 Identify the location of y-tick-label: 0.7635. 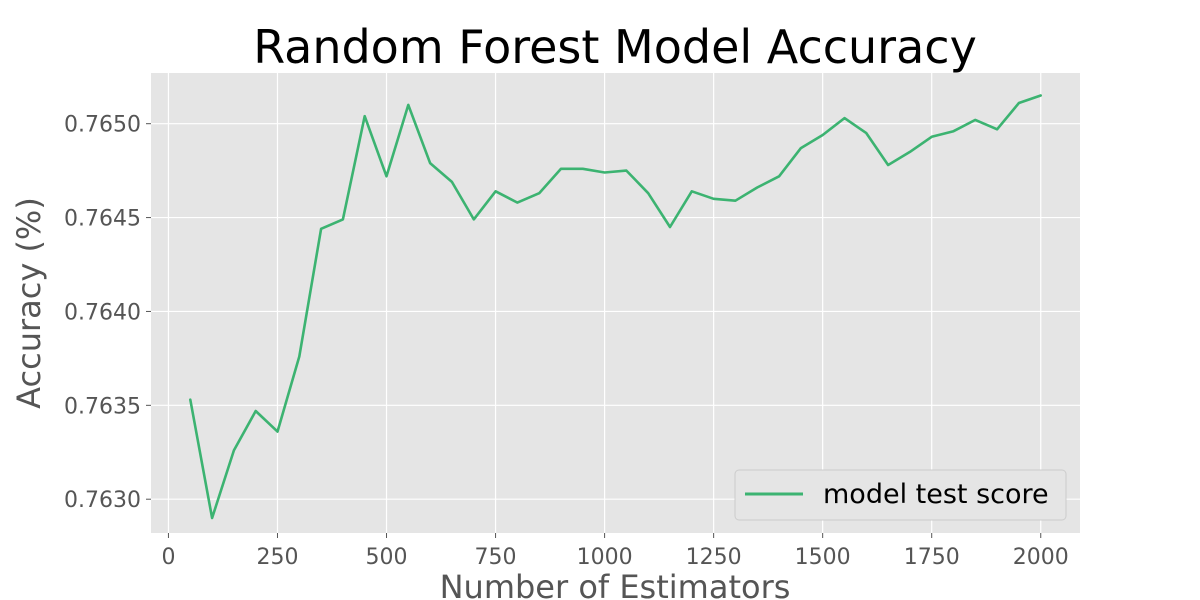
(102, 406).